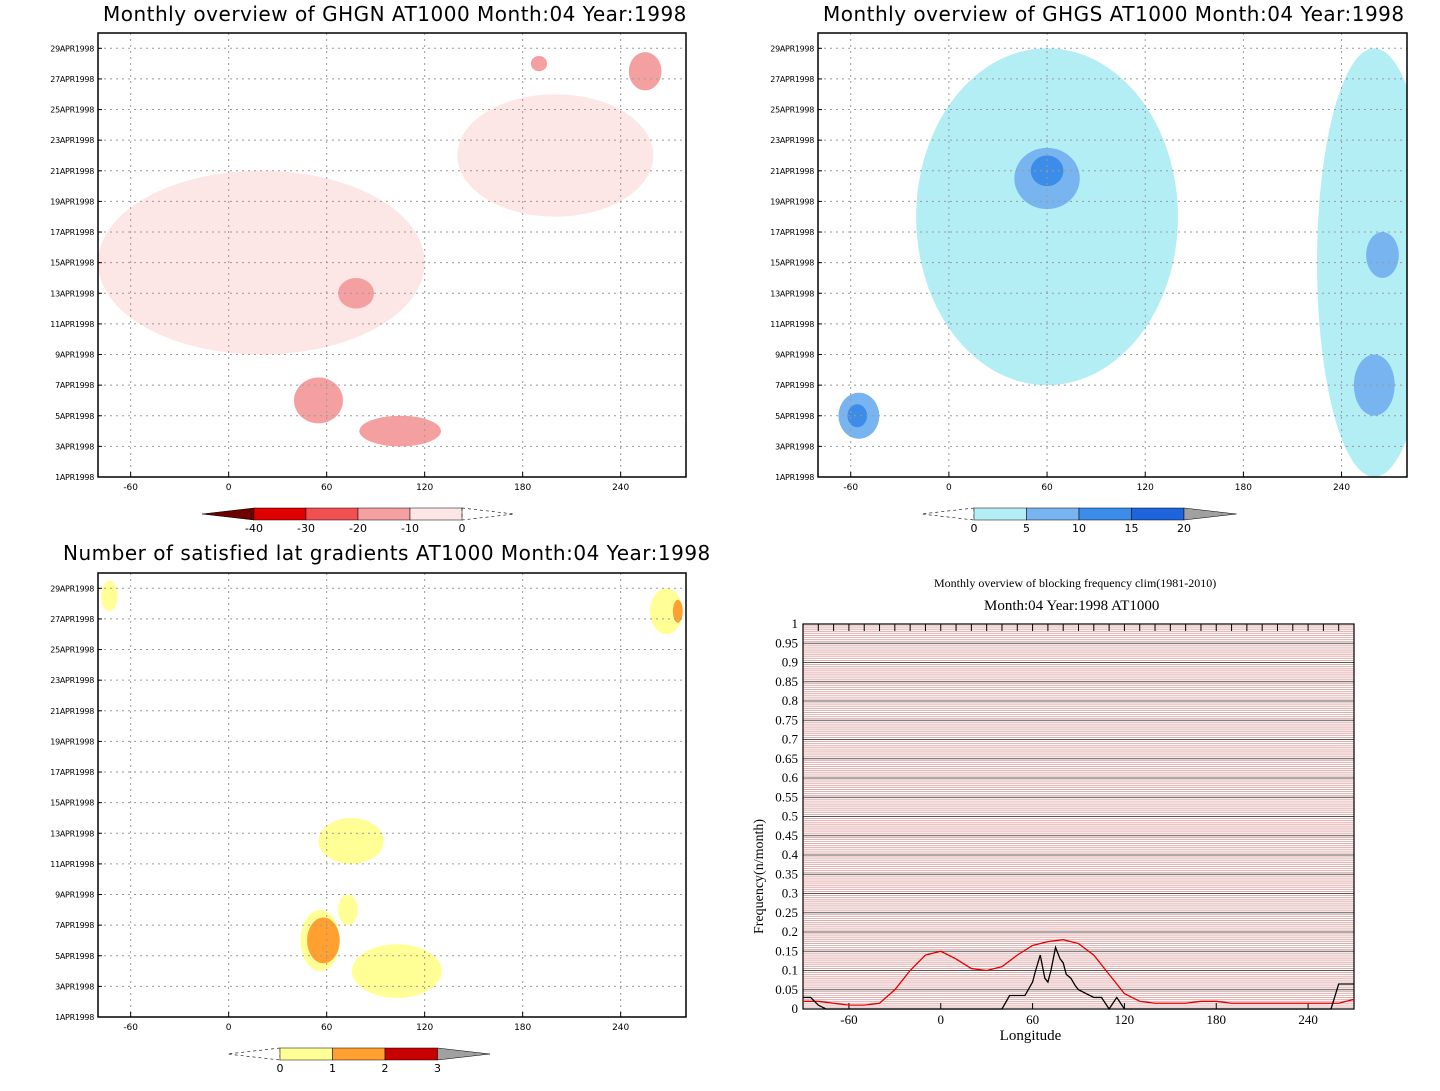 This screenshot has width=1440, height=1091. I want to click on y-tick-label-1: 3APR1998, so click(74, 986).